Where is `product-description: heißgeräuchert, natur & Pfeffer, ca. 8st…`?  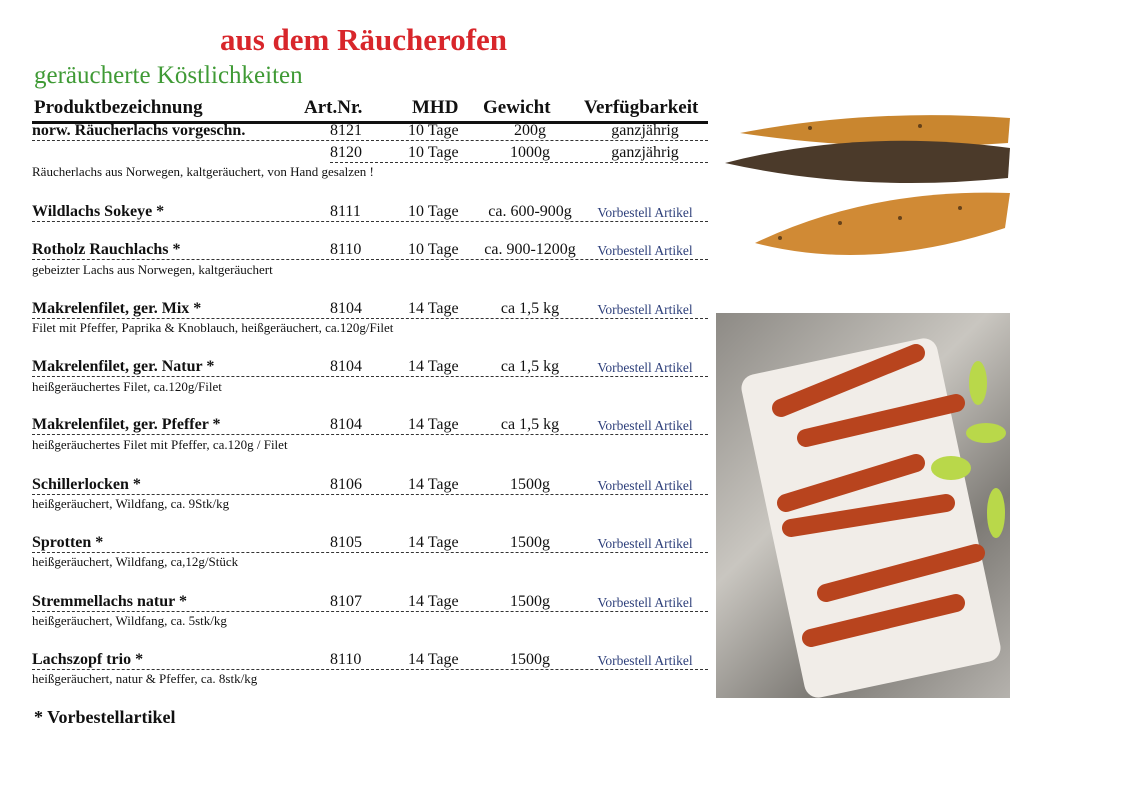
product-description: heißgeräuchert, natur & Pfeffer, ca. 8st… is located at coordinates (145, 678).